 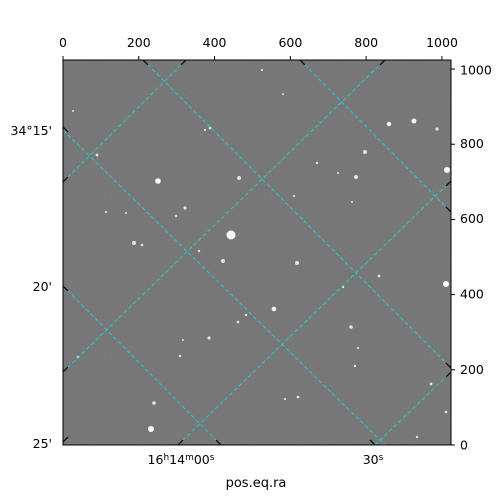 I want to click on dec-axis-labels: 34°15' 20' 25', so click(x=32, y=287).